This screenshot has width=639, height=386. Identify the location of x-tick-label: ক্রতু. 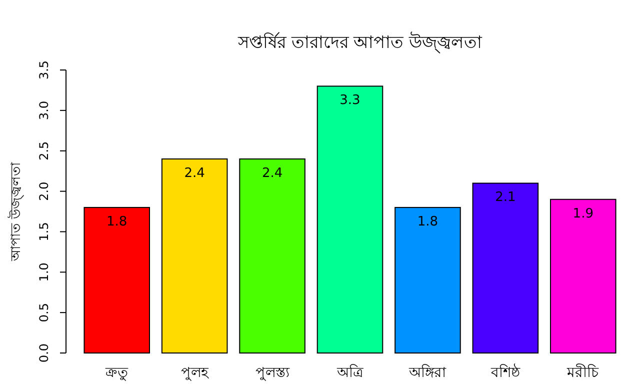
(116, 373).